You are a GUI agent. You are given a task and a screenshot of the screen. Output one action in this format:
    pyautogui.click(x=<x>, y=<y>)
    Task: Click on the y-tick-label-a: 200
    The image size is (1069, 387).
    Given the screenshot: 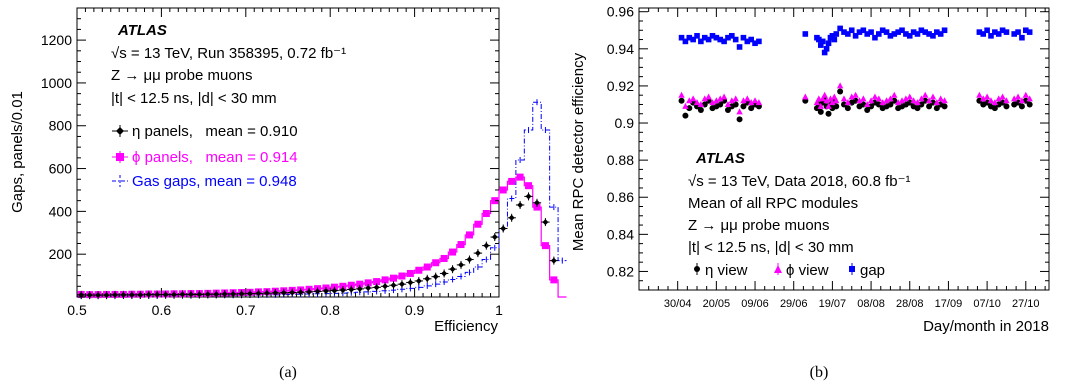 What is the action you would take?
    pyautogui.click(x=61, y=254)
    